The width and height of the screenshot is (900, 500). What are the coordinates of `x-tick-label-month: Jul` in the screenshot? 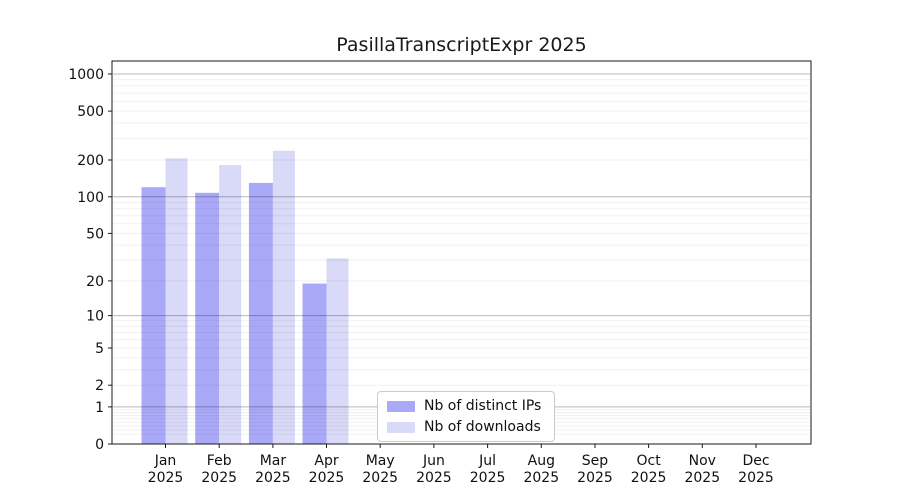 It's located at (487, 461).